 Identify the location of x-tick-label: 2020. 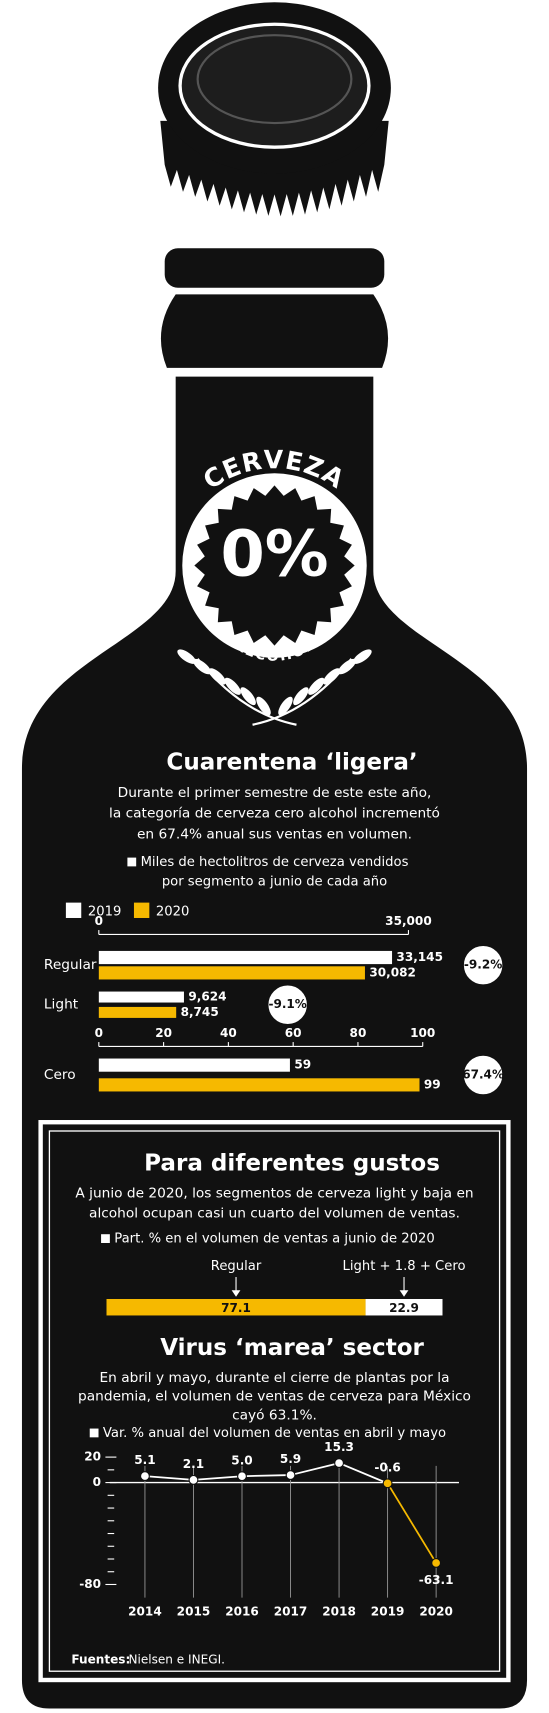
(436, 1611).